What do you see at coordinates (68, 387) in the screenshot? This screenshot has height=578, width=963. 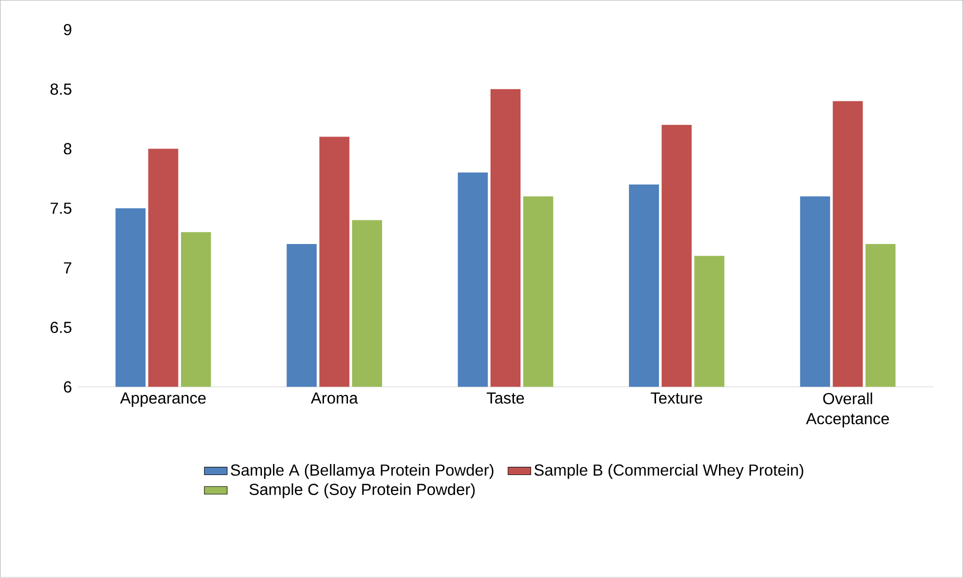 I see `y-tick-label: 6` at bounding box center [68, 387].